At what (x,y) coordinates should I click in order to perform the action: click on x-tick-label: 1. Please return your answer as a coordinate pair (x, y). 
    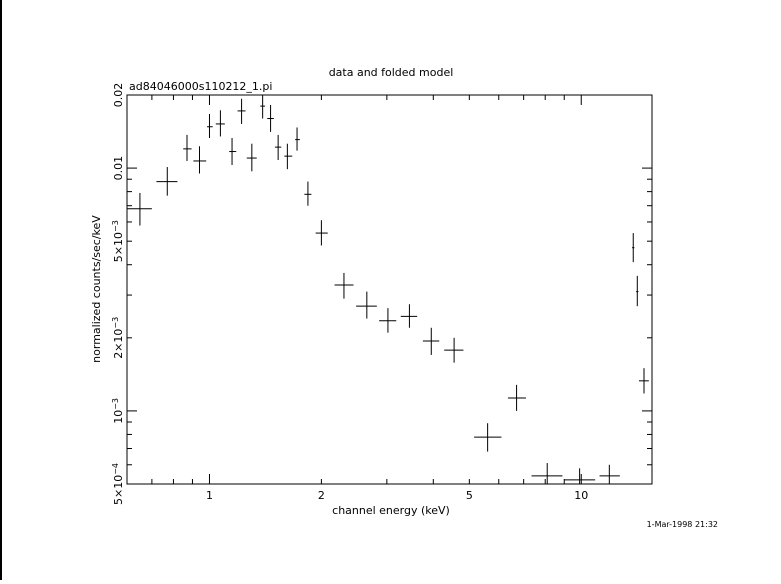
    Looking at the image, I should click on (209, 495).